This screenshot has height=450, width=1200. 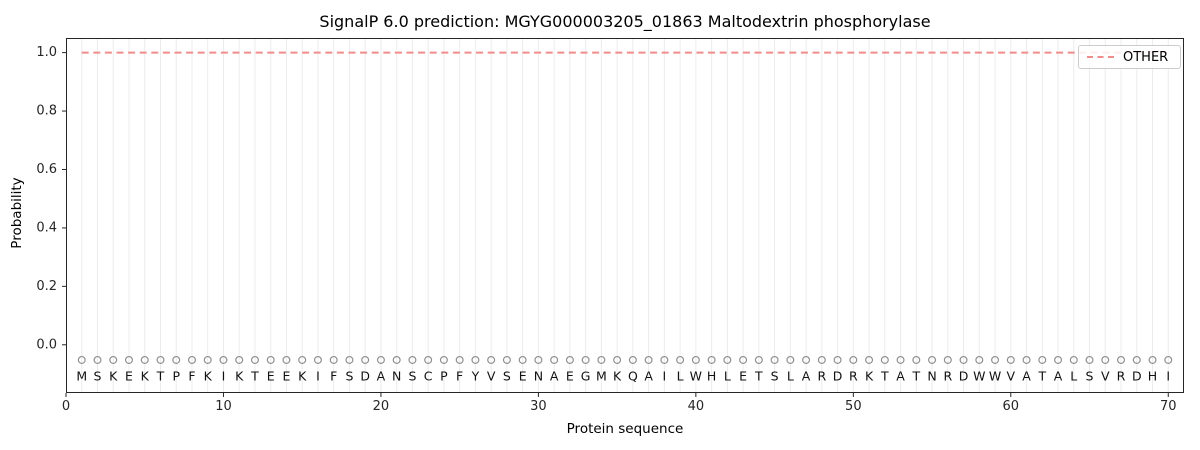 I want to click on y-tick-label: 0.8, so click(x=46, y=111).